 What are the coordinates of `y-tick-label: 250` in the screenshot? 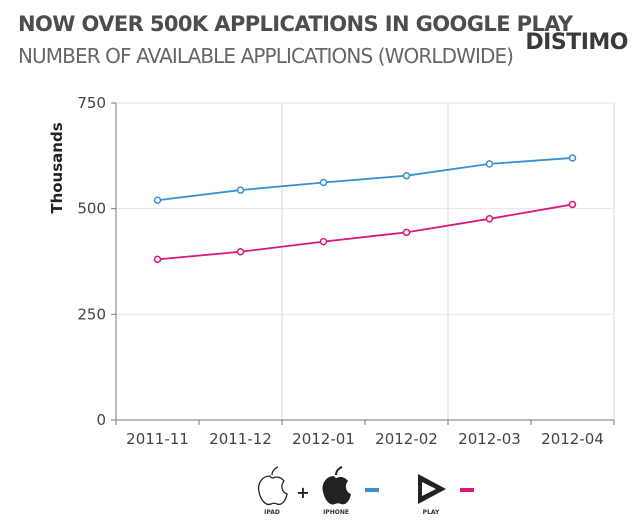 It's located at (91, 314).